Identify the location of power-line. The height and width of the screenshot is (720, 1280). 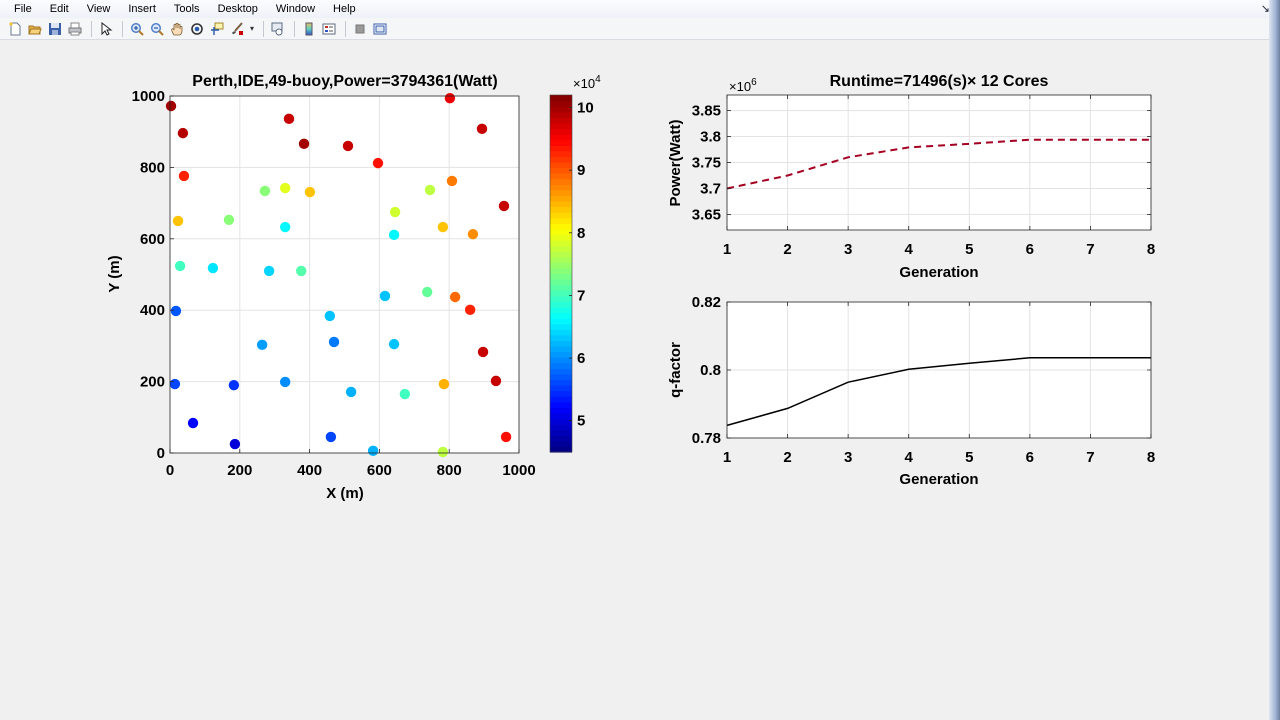
(938, 164).